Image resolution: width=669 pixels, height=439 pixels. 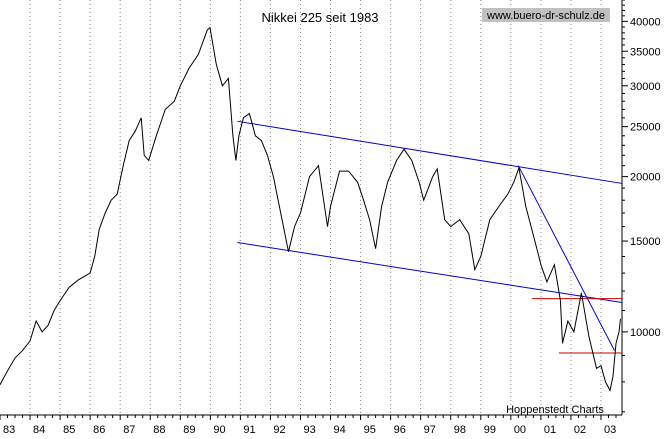 What do you see at coordinates (460, 430) in the screenshot?
I see `x-tick-label: 98` at bounding box center [460, 430].